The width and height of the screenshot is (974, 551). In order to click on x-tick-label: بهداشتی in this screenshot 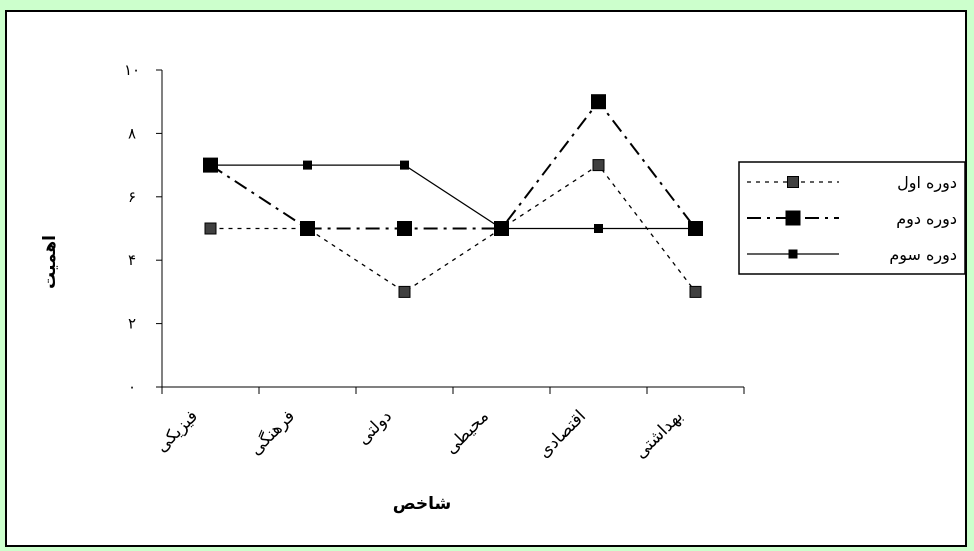, I will do `click(659, 434)`.